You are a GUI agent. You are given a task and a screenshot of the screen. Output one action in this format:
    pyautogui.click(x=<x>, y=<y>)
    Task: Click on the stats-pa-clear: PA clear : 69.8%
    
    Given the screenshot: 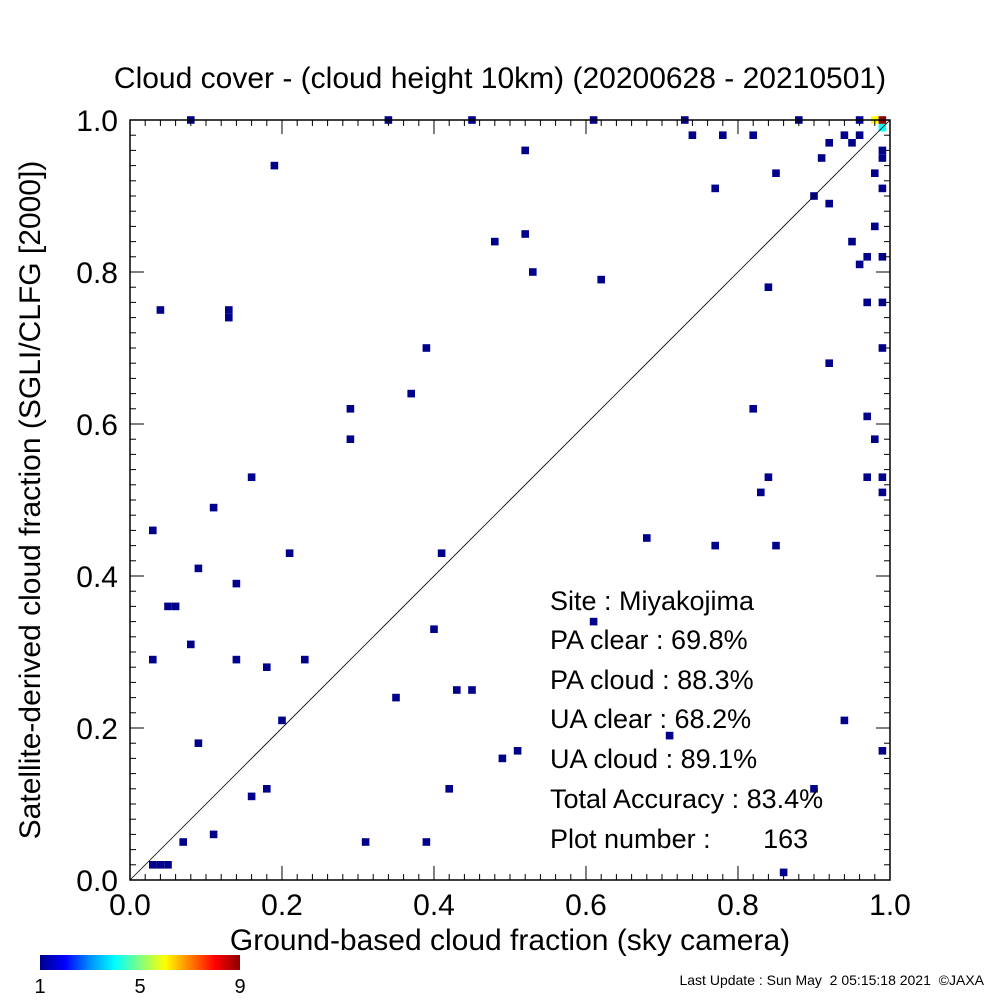 What is the action you would take?
    pyautogui.click(x=649, y=640)
    